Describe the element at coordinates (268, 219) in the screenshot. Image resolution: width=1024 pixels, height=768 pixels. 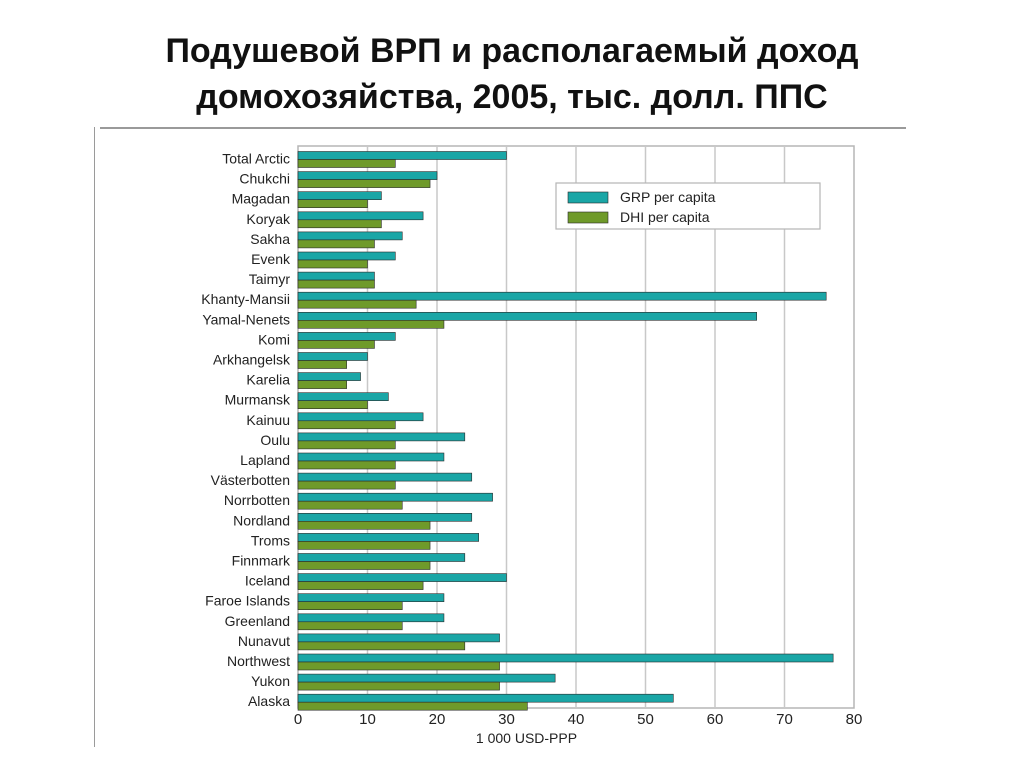
I see `category-label-3: Koryak` at that location.